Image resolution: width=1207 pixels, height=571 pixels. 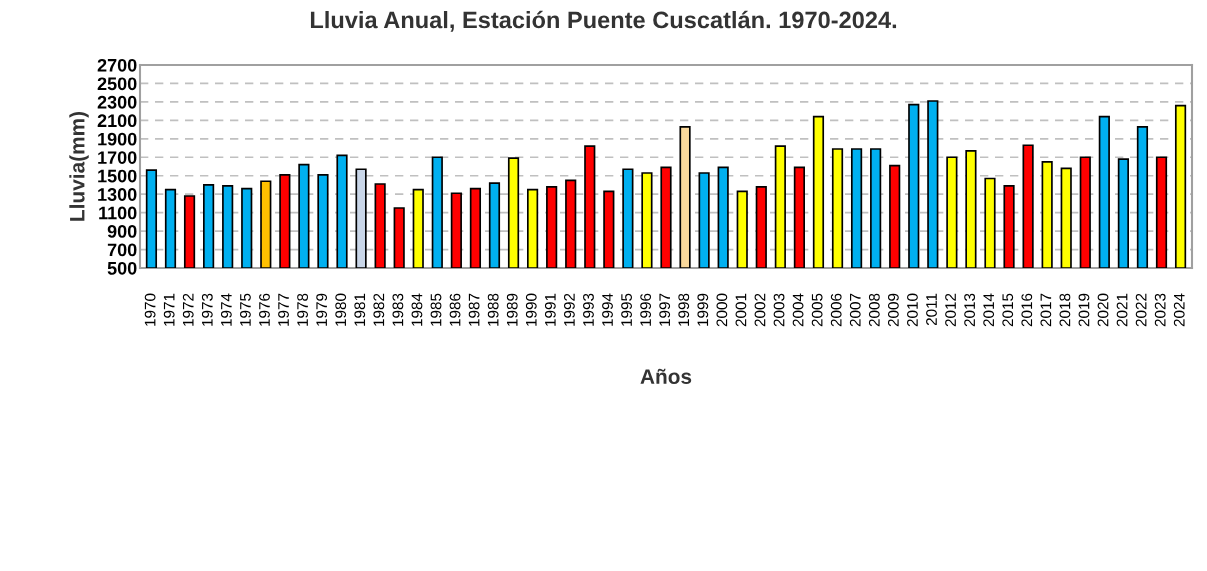 I want to click on x-tick-label: 1975, so click(x=245, y=309).